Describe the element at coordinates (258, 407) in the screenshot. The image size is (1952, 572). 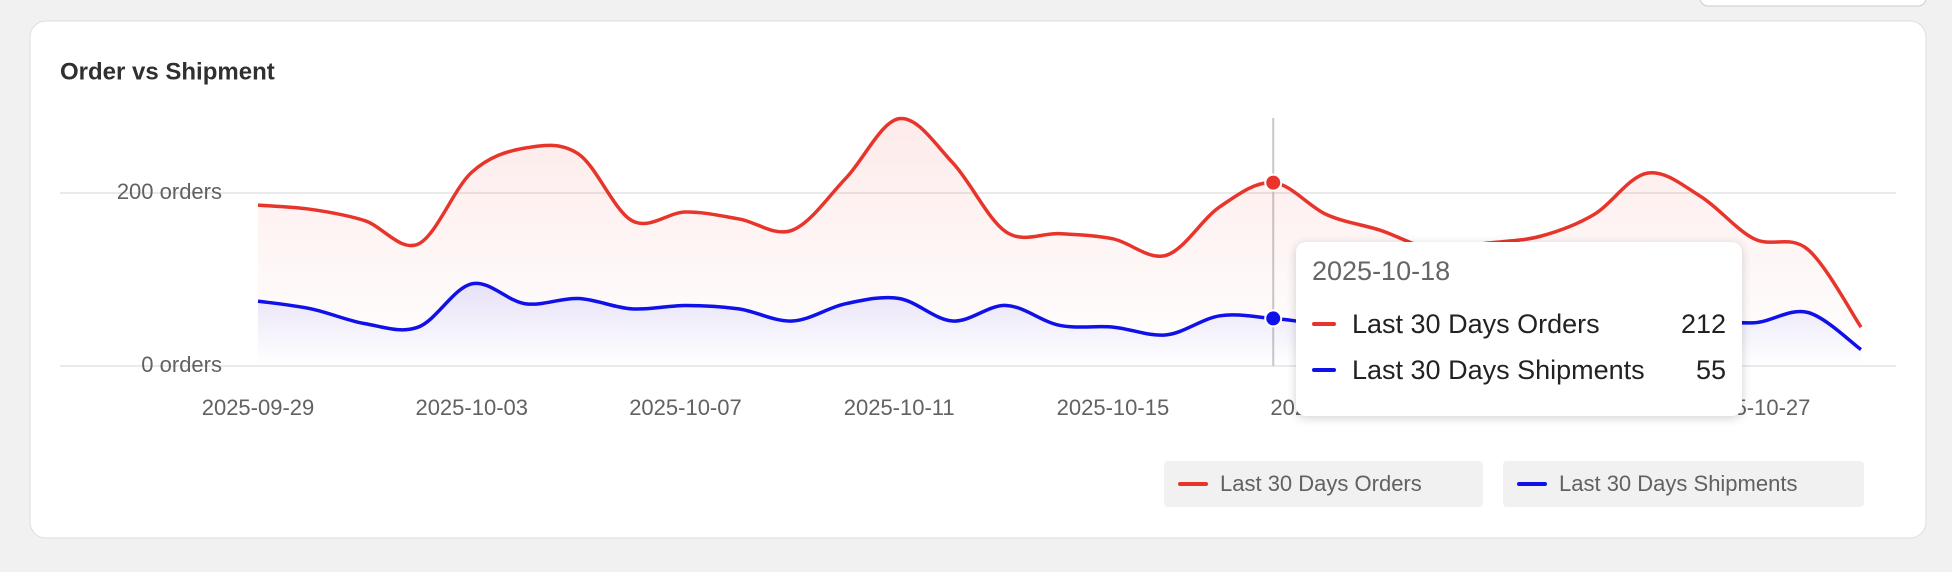
I see `x-tick-label: 2025-09-29` at that location.